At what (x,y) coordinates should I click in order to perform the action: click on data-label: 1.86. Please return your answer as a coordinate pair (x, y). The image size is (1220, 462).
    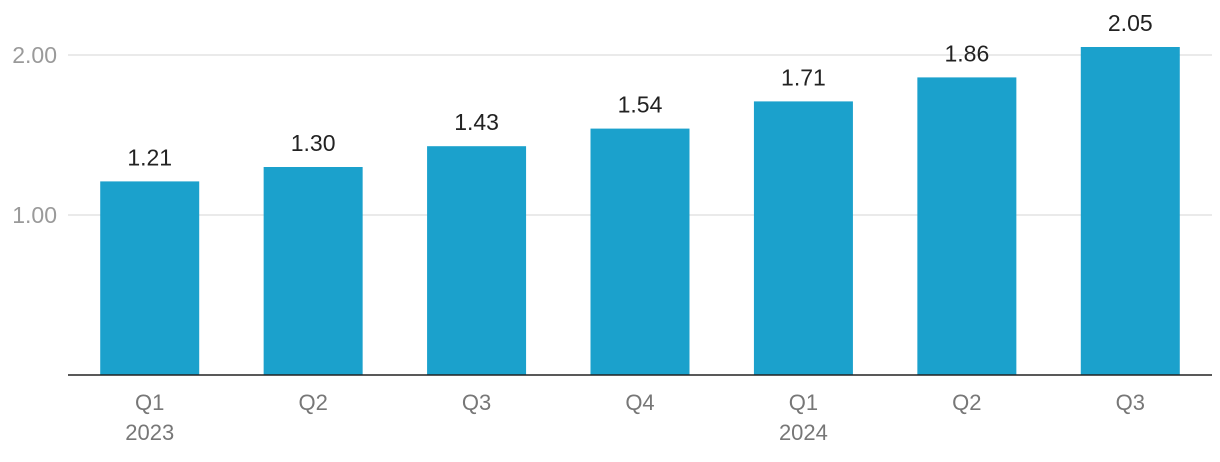
    Looking at the image, I should click on (966, 53).